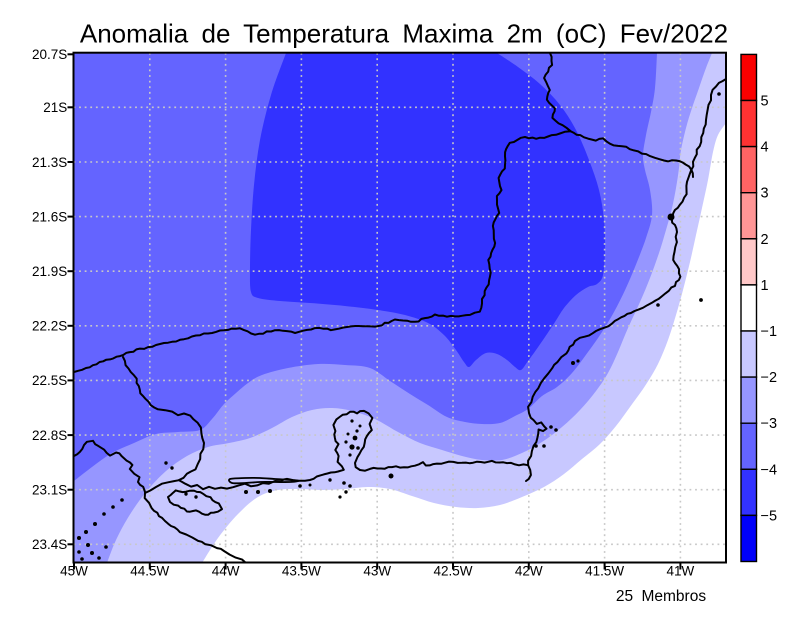 The height and width of the screenshot is (618, 800). I want to click on svg-text: 5, so click(765, 102).